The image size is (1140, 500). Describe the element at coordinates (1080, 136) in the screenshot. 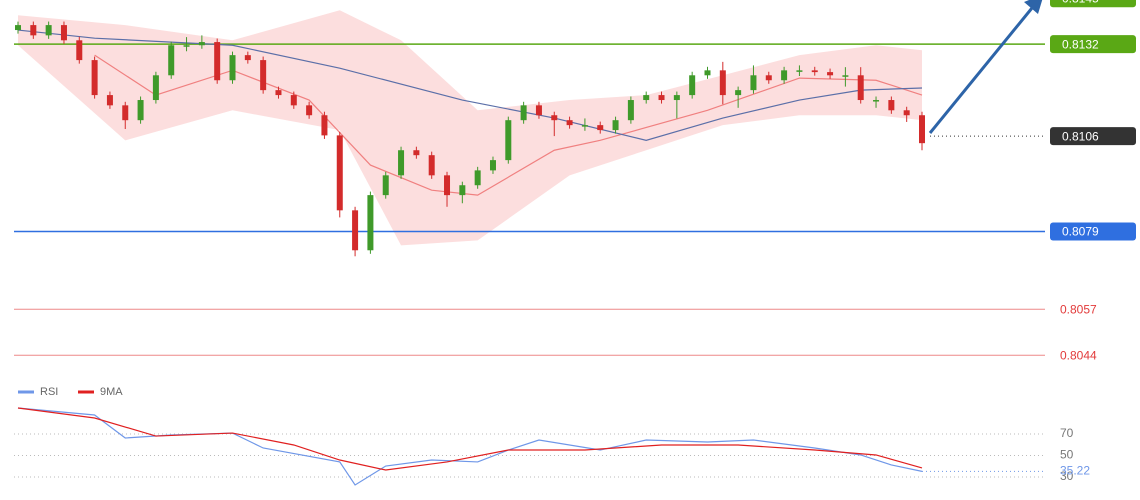

I see `level-label: 0.8106` at that location.